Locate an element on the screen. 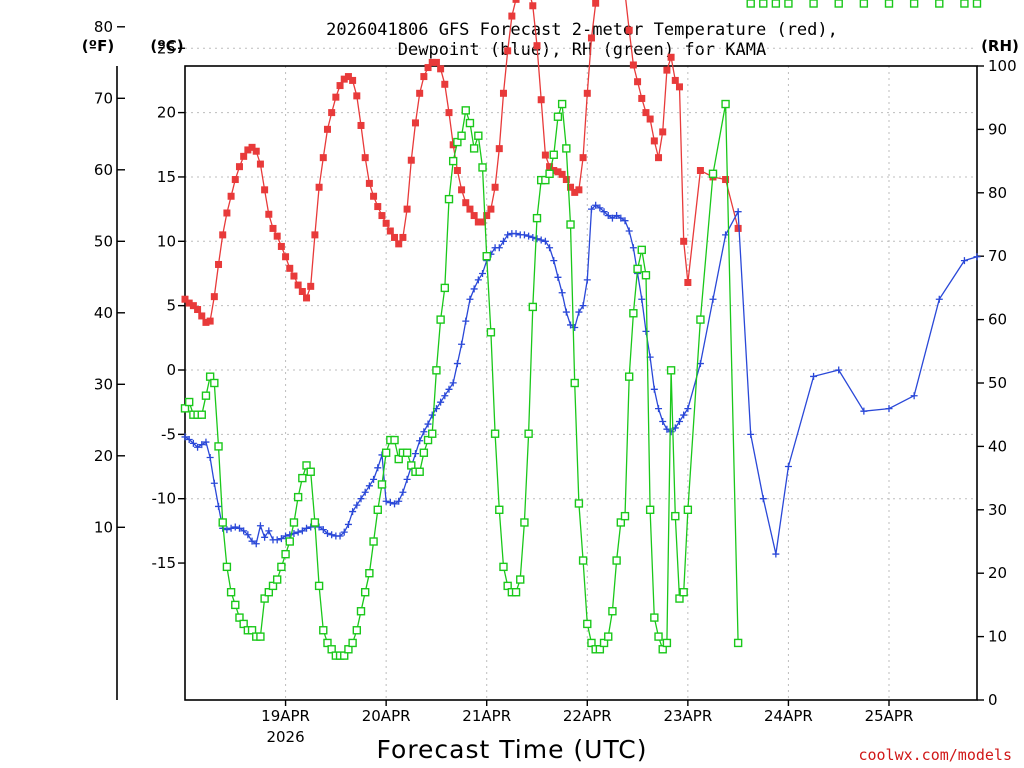  celsius-tick-label: 0 is located at coordinates (171, 370).